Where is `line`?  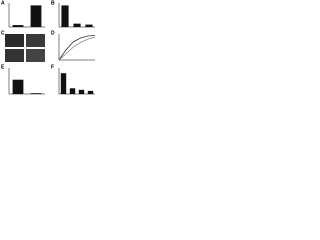
line is located at coordinates (77, 47).